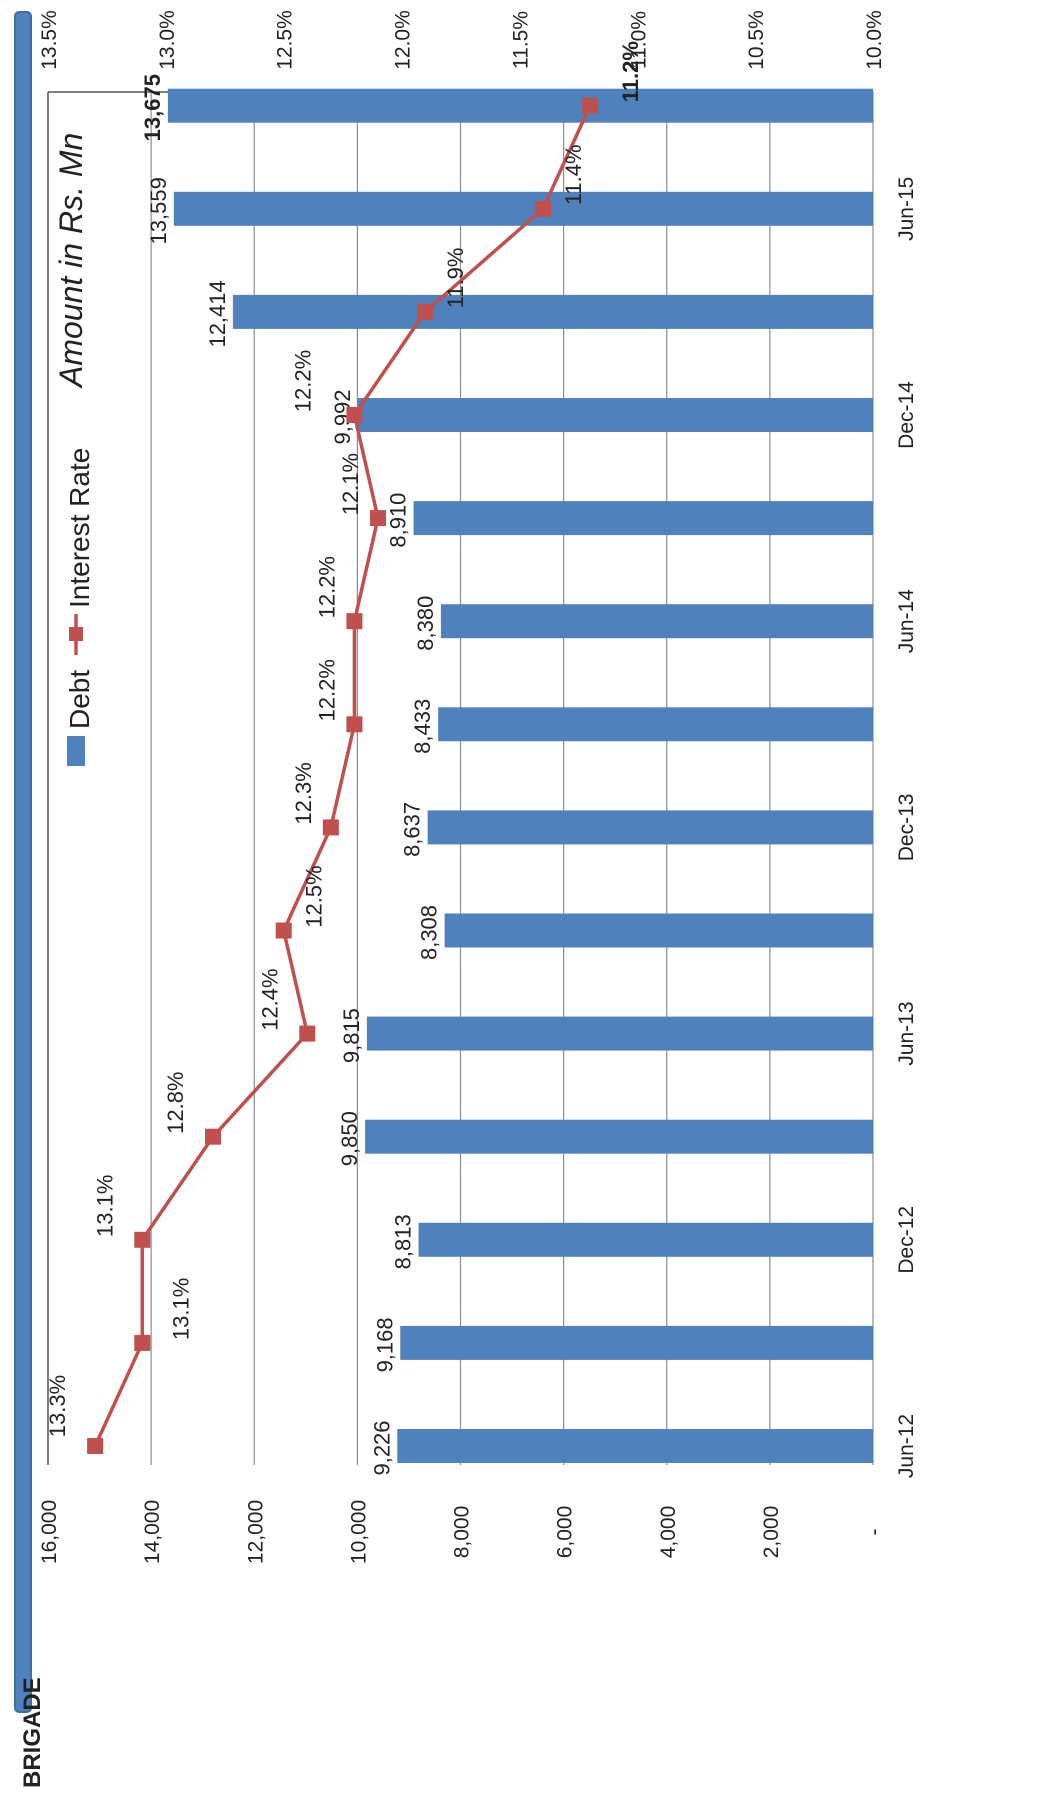 The width and height of the screenshot is (1048, 1795). I want to click on debt-bar-label: 8,433, so click(422, 726).